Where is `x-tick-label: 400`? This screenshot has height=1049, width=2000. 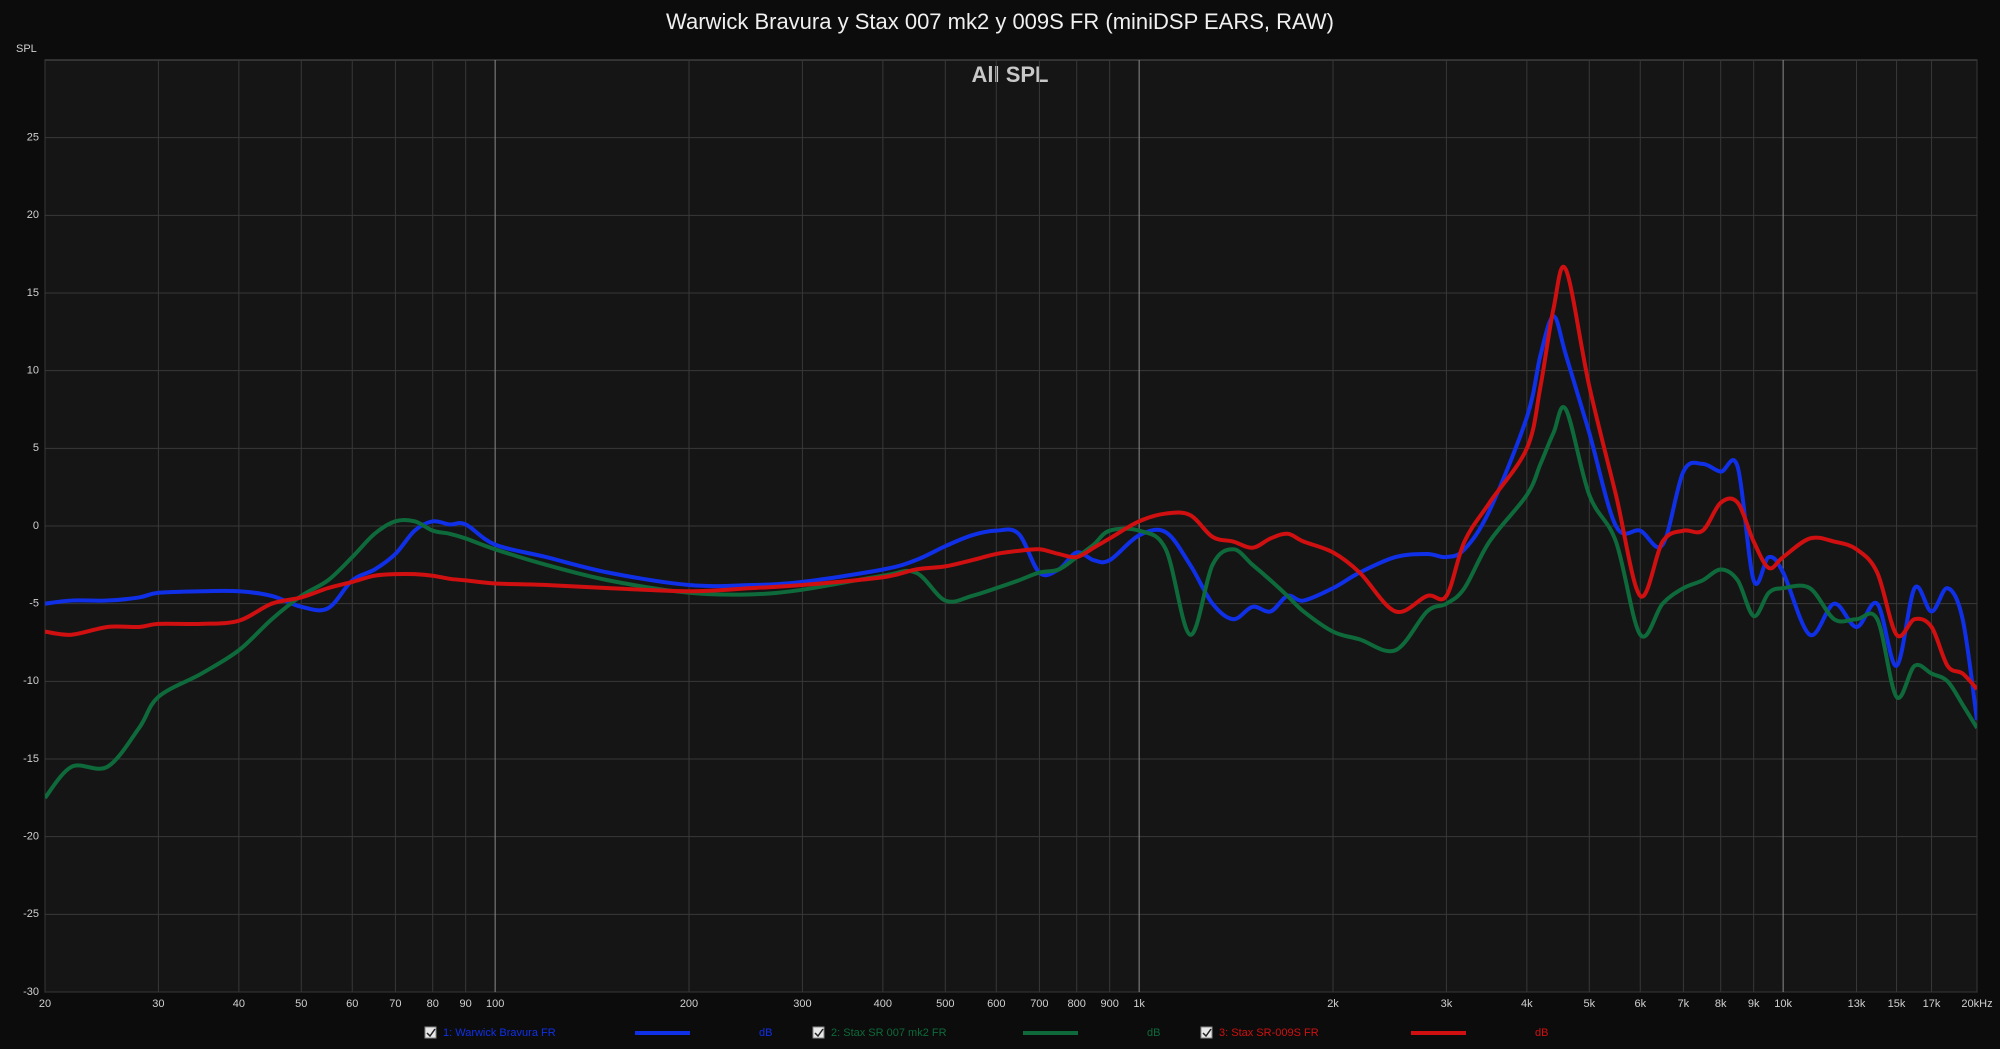 x-tick-label: 400 is located at coordinates (883, 1004).